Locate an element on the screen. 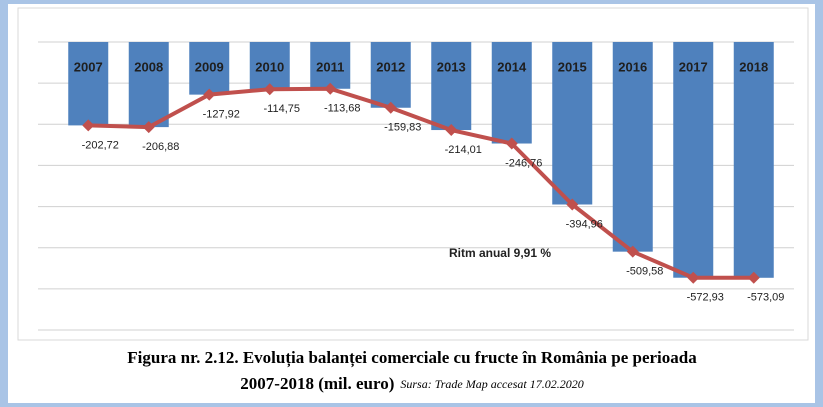 Image resolution: width=823 pixels, height=407 pixels. caption-source: Sursa: Trade Map accesat 17.02.2020 is located at coordinates (491, 384).